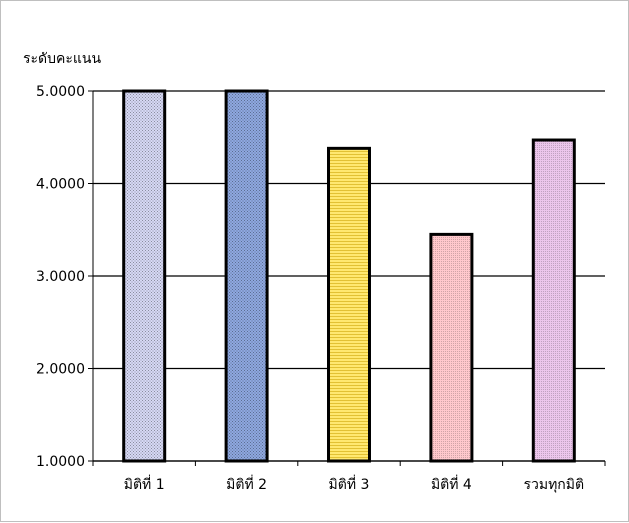 The width and height of the screenshot is (629, 523). What do you see at coordinates (60, 185) in the screenshot?
I see `y-tick-label: 4.0000` at bounding box center [60, 185].